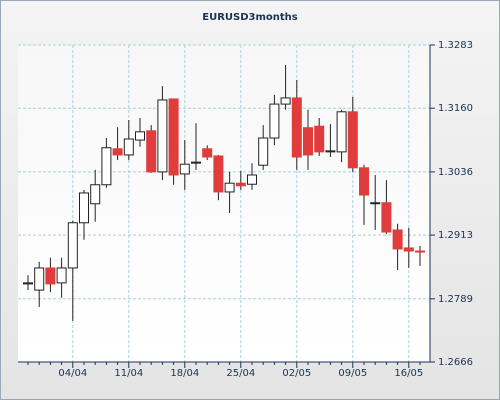 Image resolution: width=500 pixels, height=400 pixels. I want to click on x-tick-label: 04/04, so click(72, 373).